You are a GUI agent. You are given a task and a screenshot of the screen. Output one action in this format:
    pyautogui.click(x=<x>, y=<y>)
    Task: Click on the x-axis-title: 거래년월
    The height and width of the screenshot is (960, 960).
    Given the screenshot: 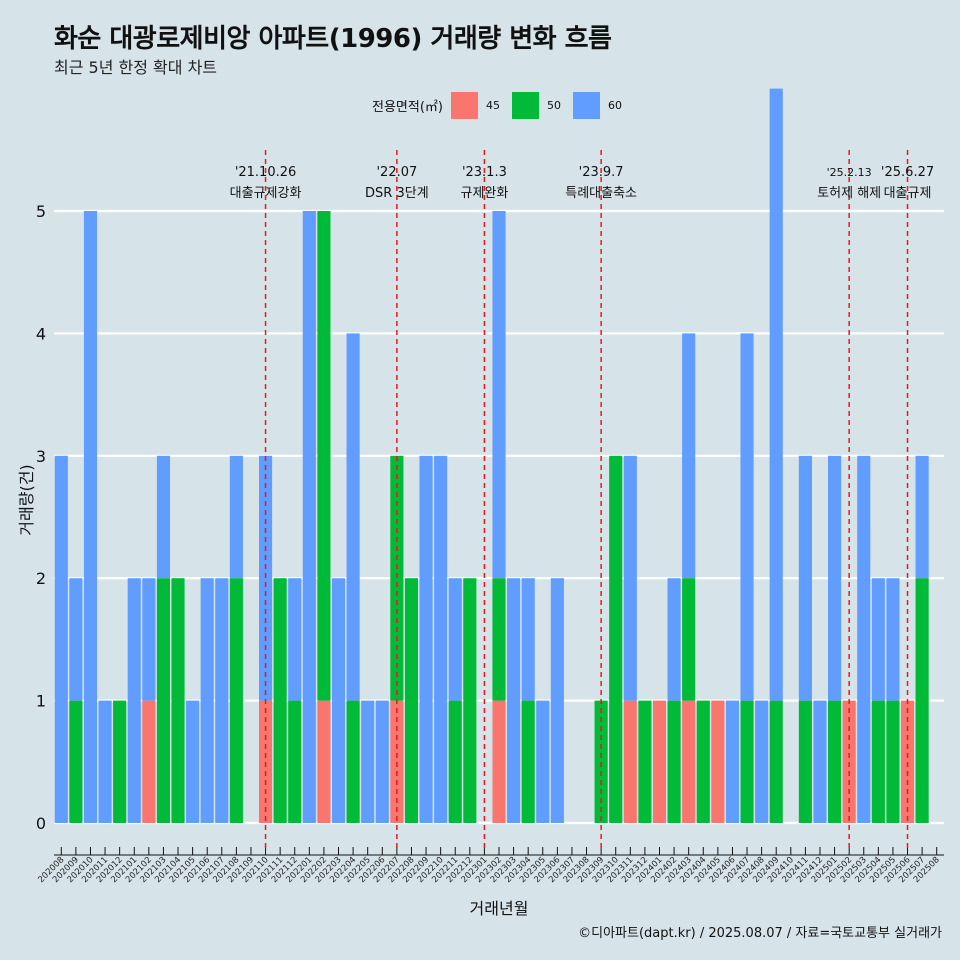 What is the action you would take?
    pyautogui.click(x=499, y=908)
    